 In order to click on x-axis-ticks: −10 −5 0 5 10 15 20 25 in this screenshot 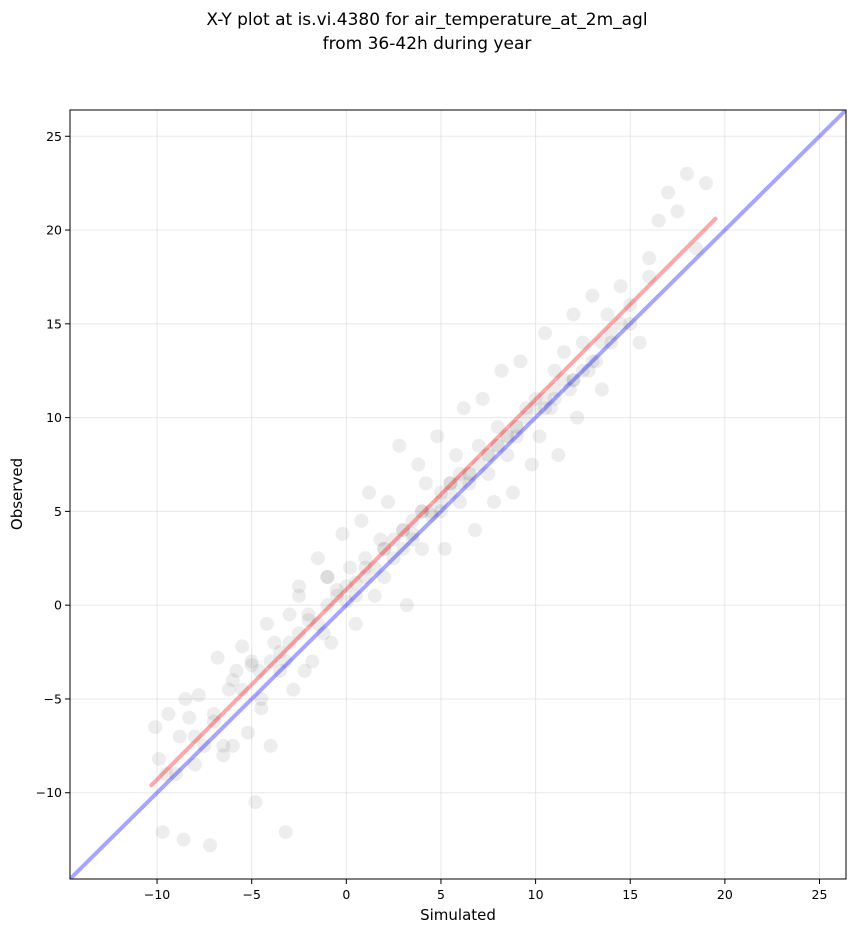, I will do `click(486, 890)`.